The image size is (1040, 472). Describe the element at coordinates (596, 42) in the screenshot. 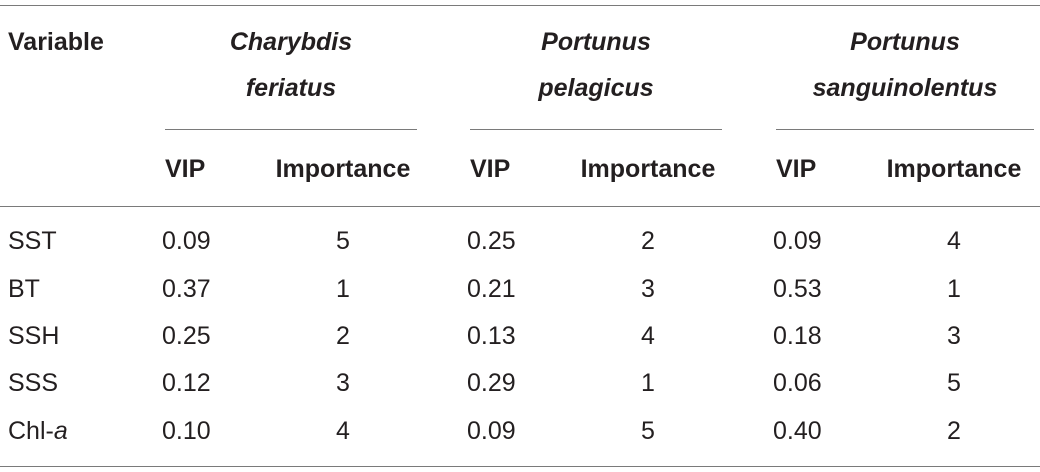

I see `species-header-pelagicus-line1: Portunus` at that location.